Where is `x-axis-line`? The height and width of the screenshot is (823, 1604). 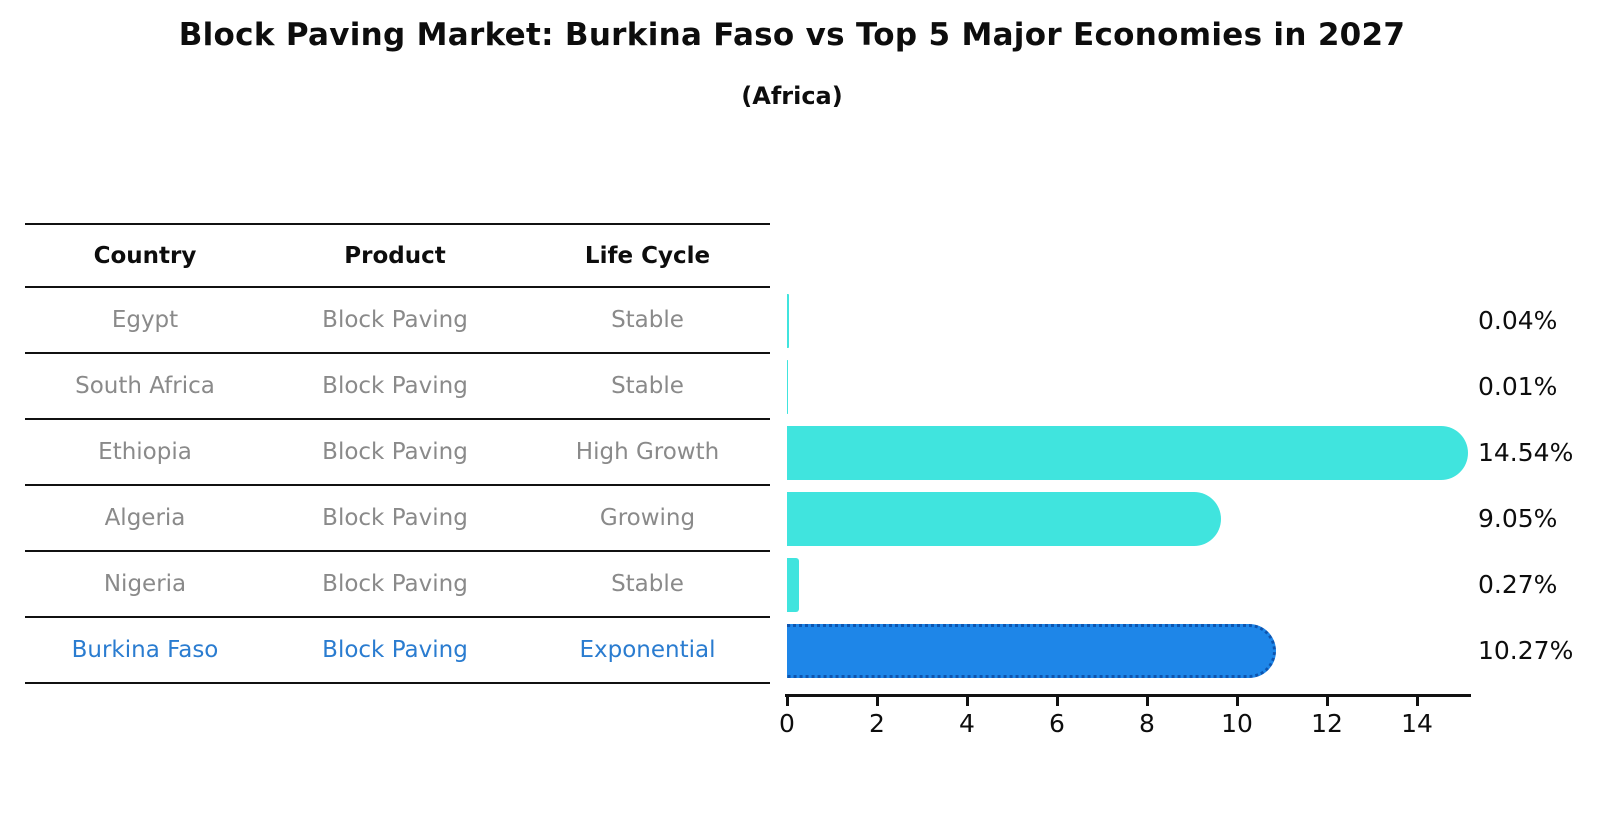
x-axis-line is located at coordinates (1128, 695).